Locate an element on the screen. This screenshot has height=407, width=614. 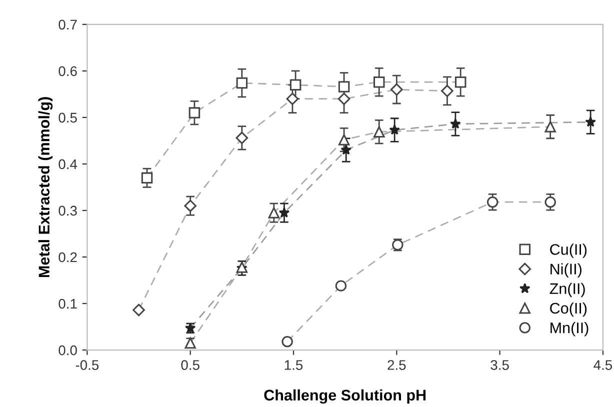
y-tick-label: 0.6 is located at coordinates (67, 71).